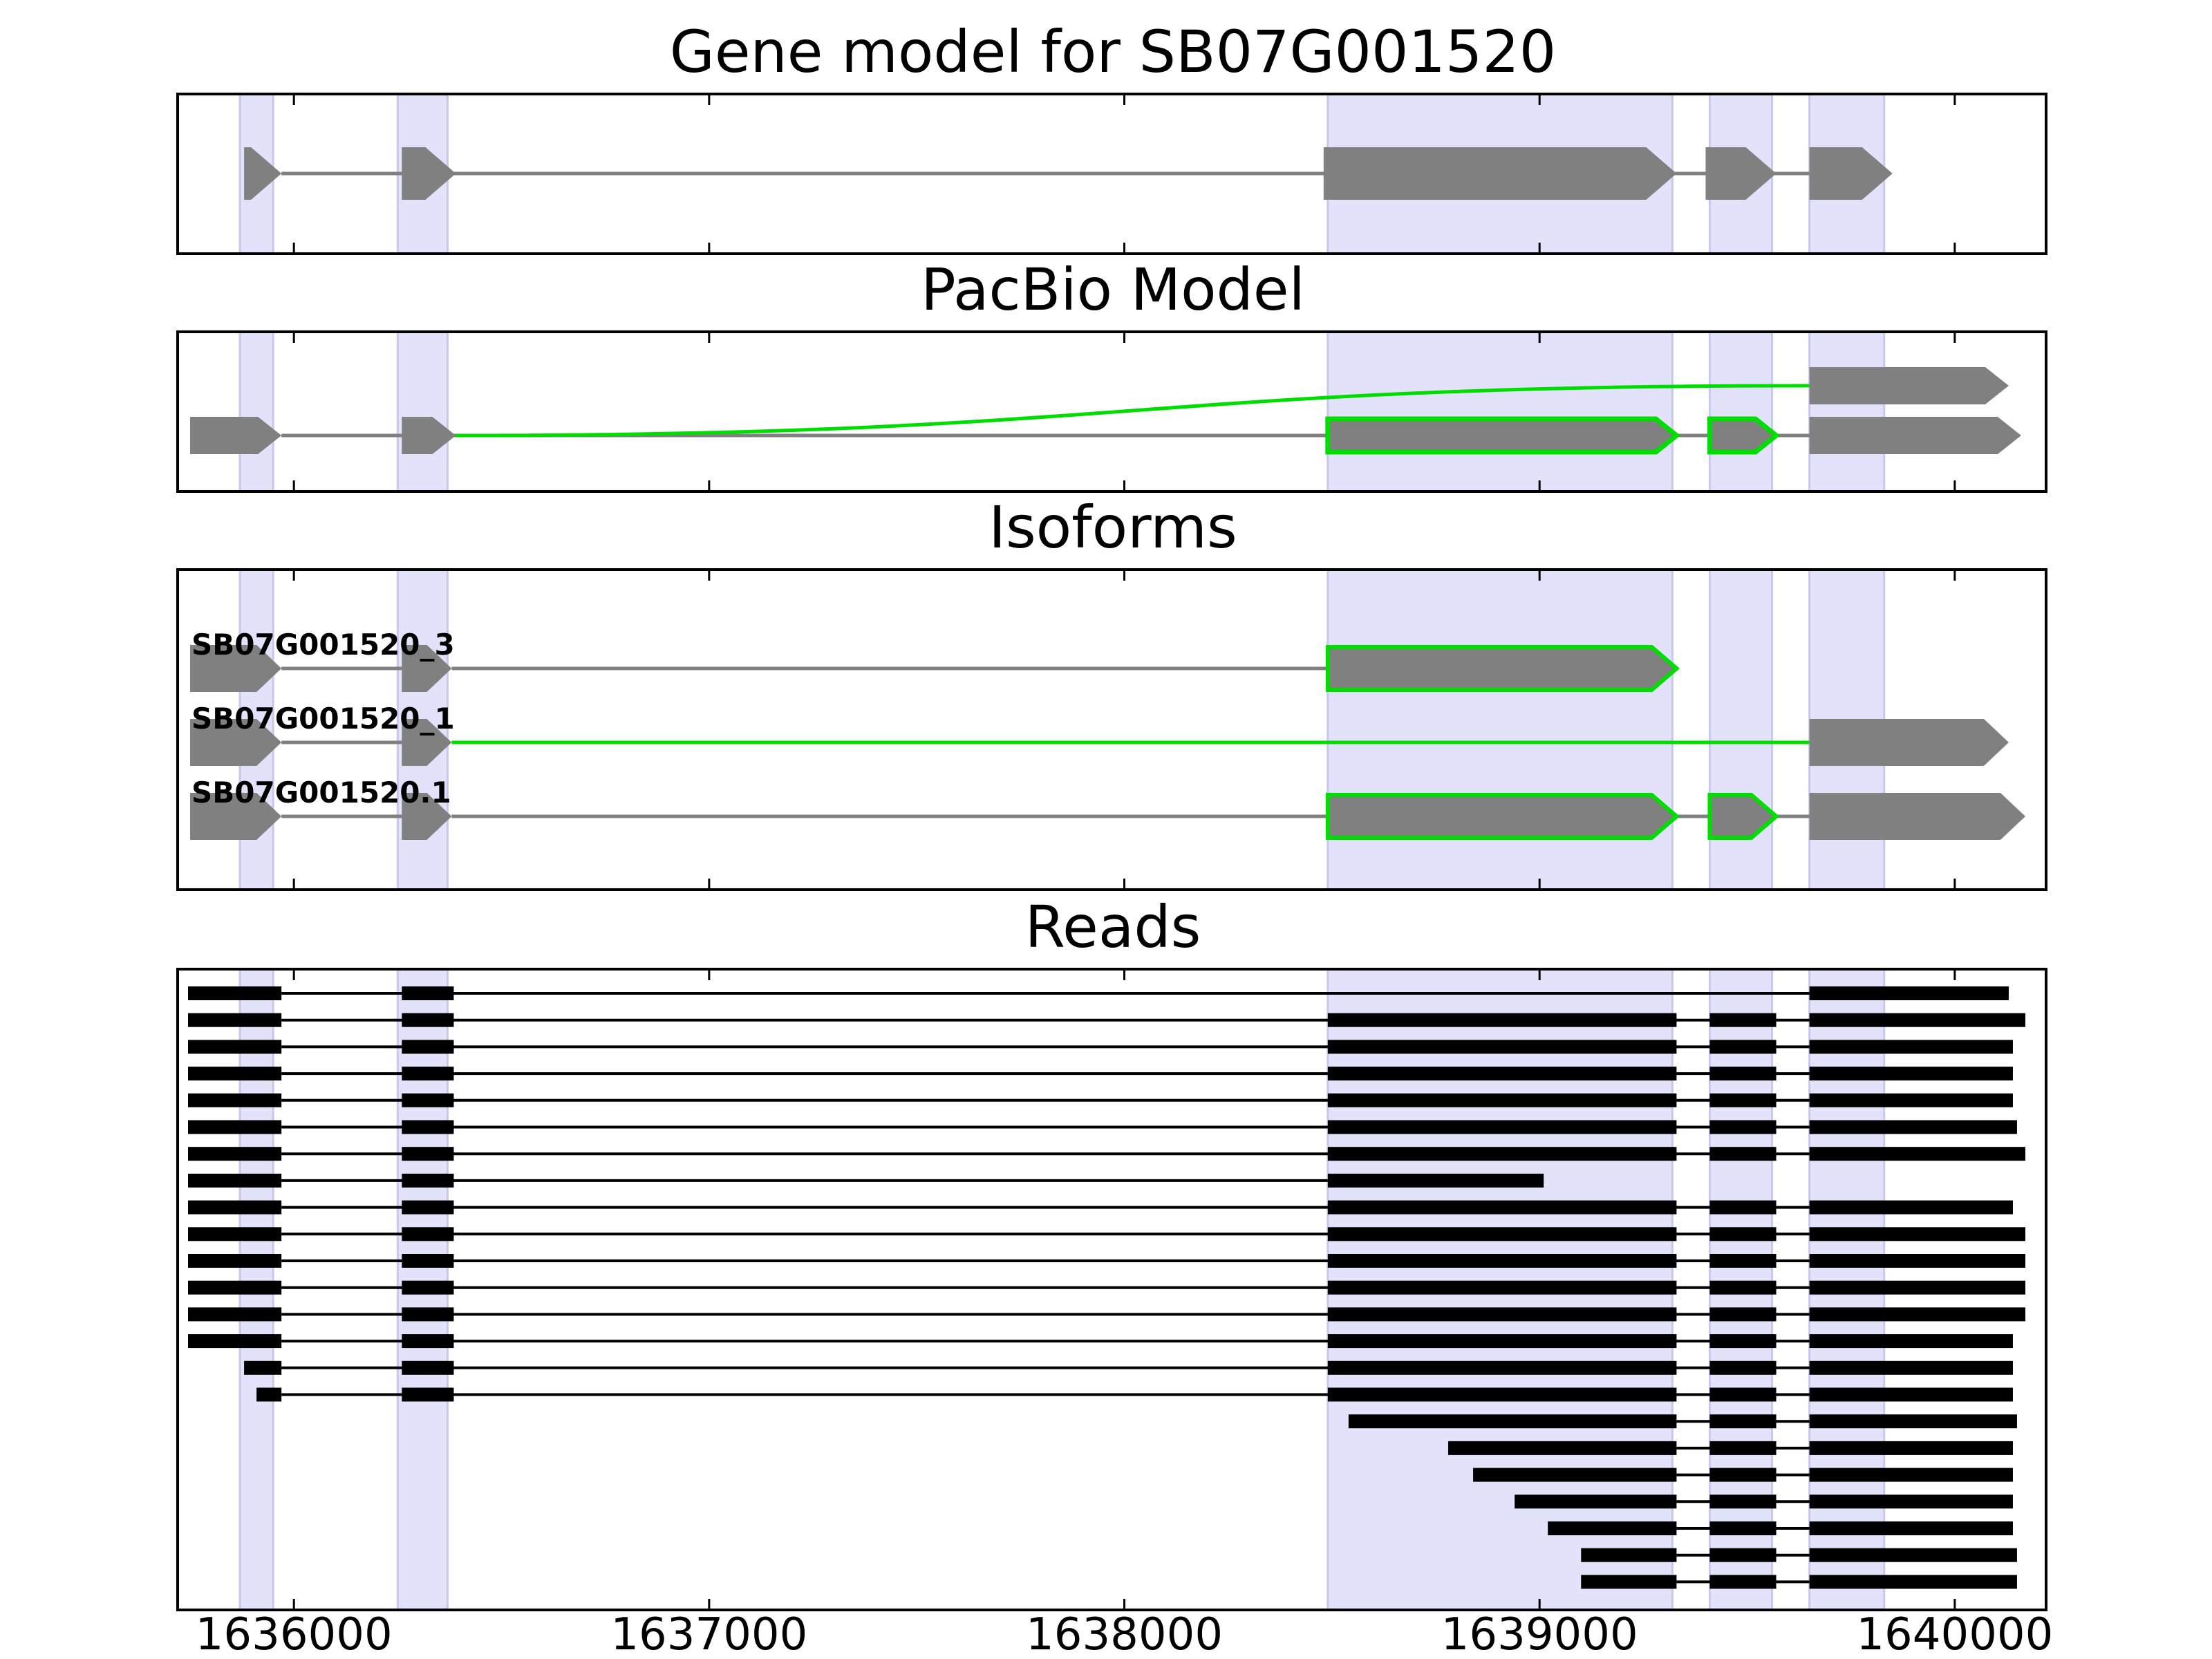 Image resolution: width=2212 pixels, height=1659 pixels. Describe the element at coordinates (1133, 411) in the screenshot. I see `splice-junction-curve` at that location.